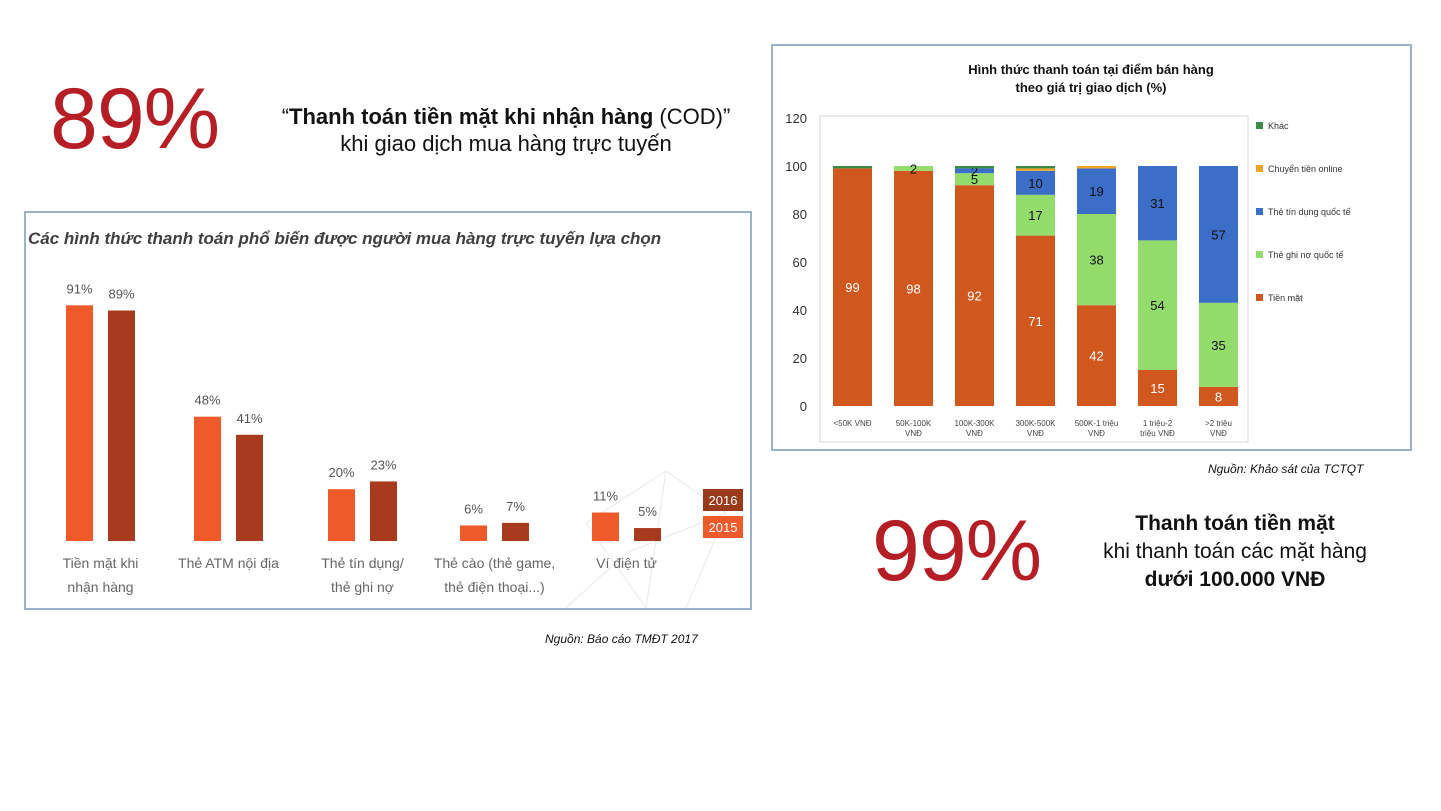  What do you see at coordinates (1035, 423) in the screenshot?
I see `right-category-label: 300K-500K` at bounding box center [1035, 423].